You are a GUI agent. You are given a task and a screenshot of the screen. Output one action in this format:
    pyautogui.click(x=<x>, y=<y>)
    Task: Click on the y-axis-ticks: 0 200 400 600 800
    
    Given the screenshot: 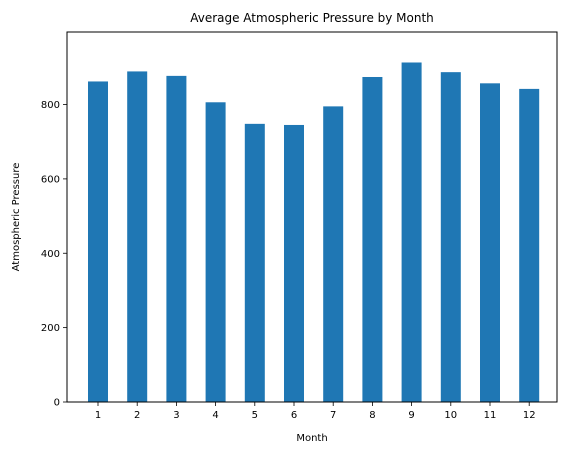 What is the action you would take?
    pyautogui.click(x=54, y=254)
    